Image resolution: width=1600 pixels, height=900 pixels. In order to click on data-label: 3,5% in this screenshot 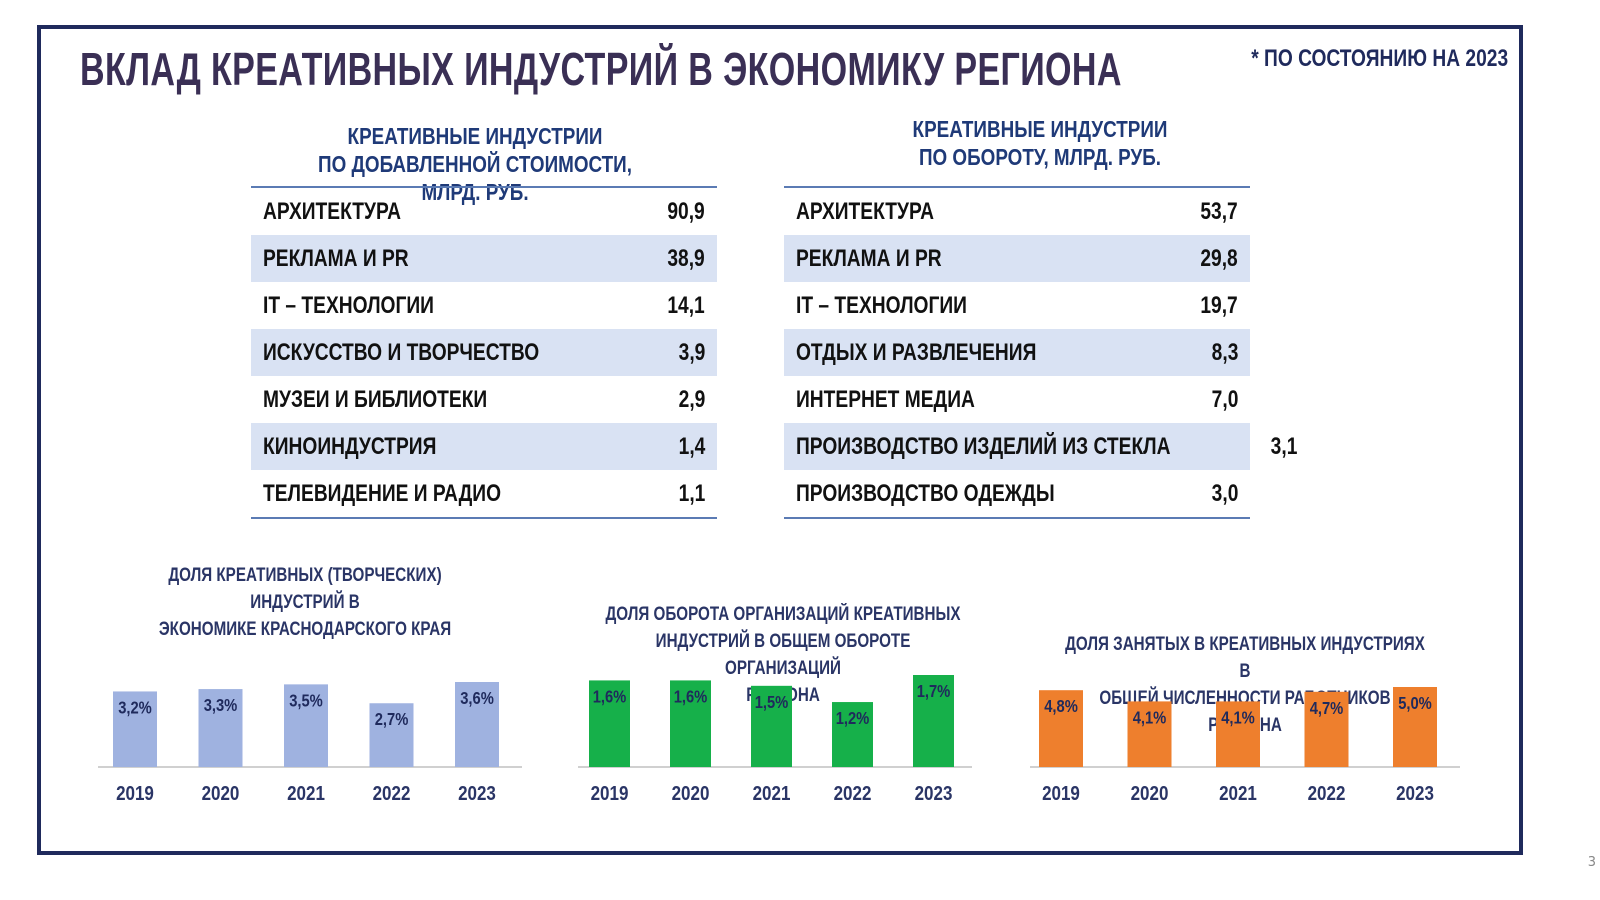, I will do `click(306, 701)`.